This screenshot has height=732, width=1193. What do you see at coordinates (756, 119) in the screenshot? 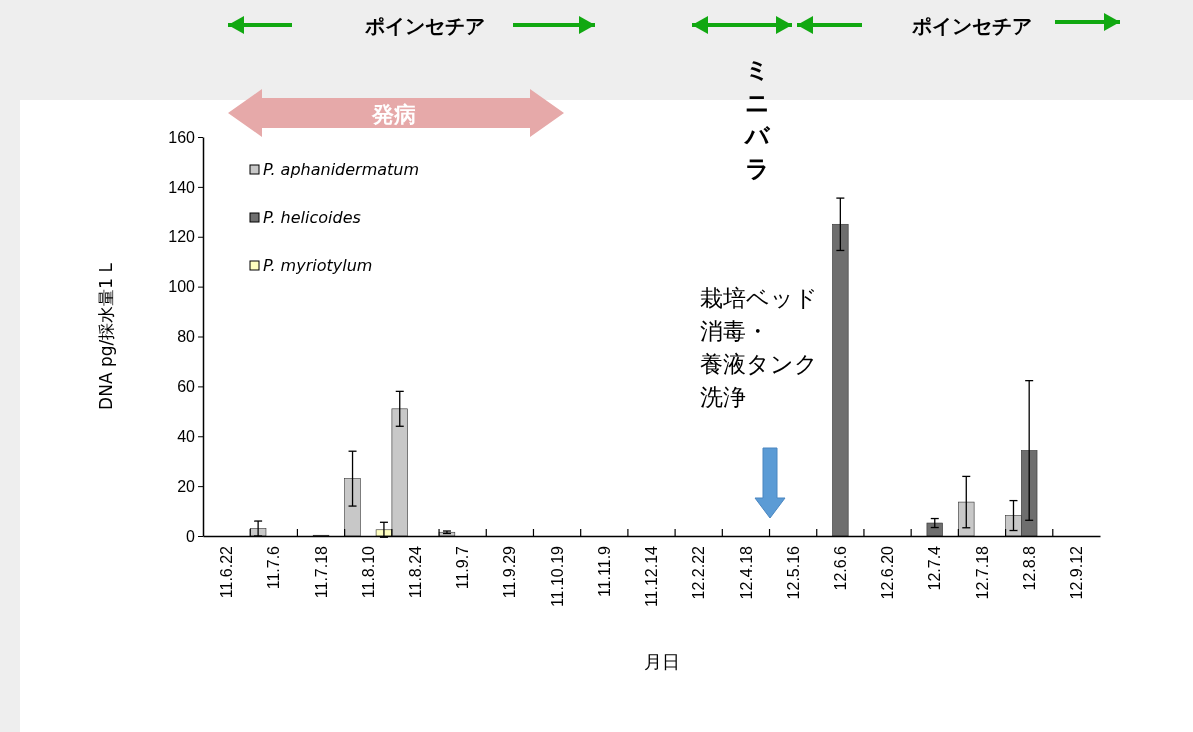
I see `annotation: ミニバラ` at bounding box center [756, 119].